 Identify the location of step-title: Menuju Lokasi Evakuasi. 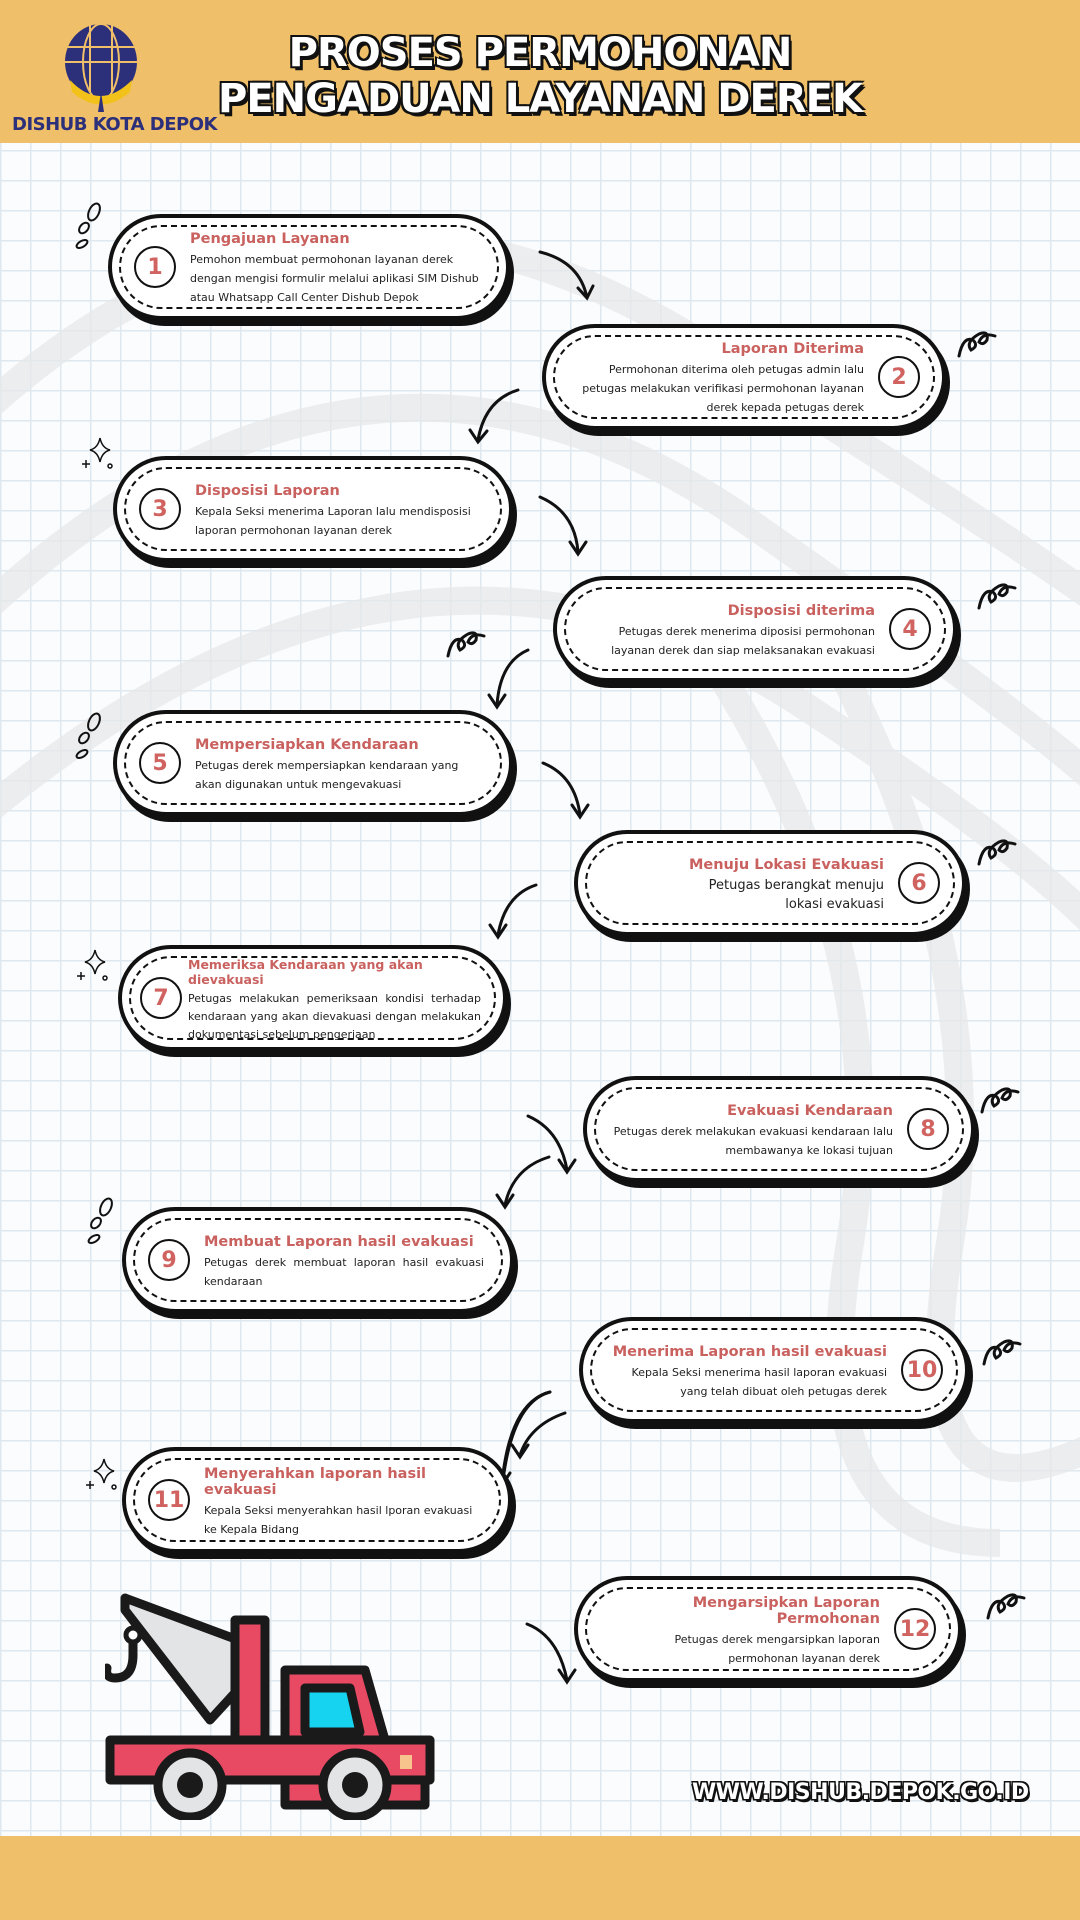
(786, 864).